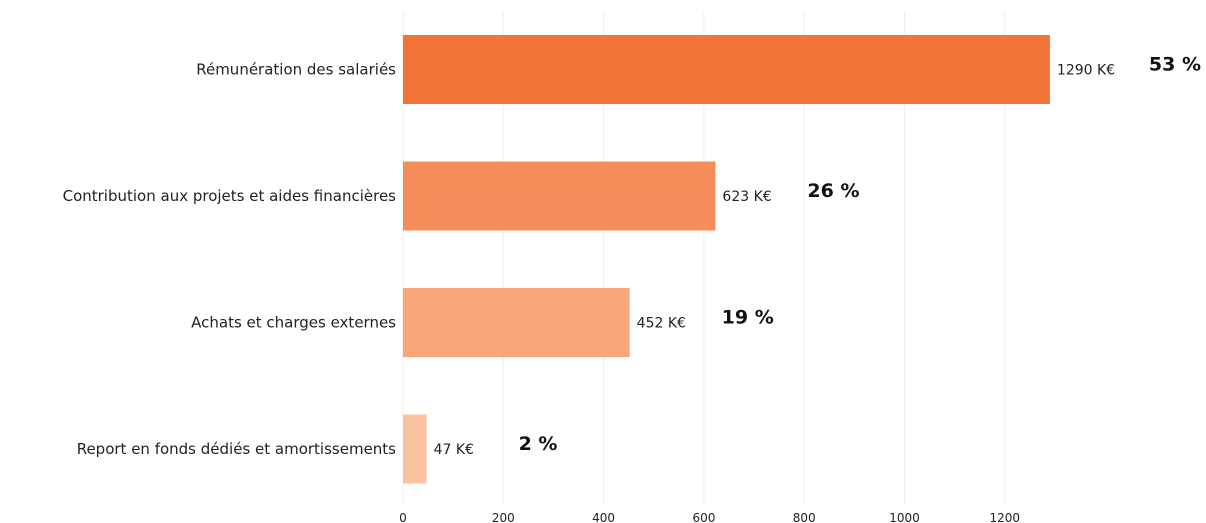 This screenshot has height=523, width=1206. Describe the element at coordinates (296, 70) in the screenshot. I see `category-label: Rémunération des salariés` at that location.